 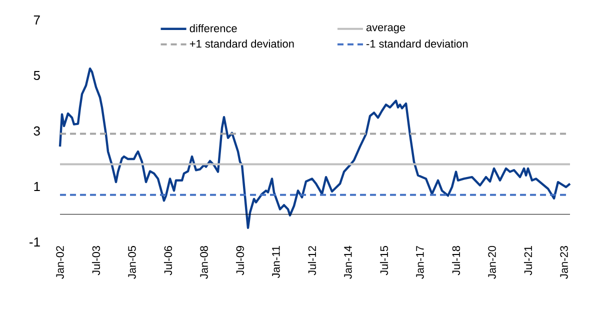 What do you see at coordinates (37, 186) in the screenshot?
I see `y-tick-label: 1` at bounding box center [37, 186].